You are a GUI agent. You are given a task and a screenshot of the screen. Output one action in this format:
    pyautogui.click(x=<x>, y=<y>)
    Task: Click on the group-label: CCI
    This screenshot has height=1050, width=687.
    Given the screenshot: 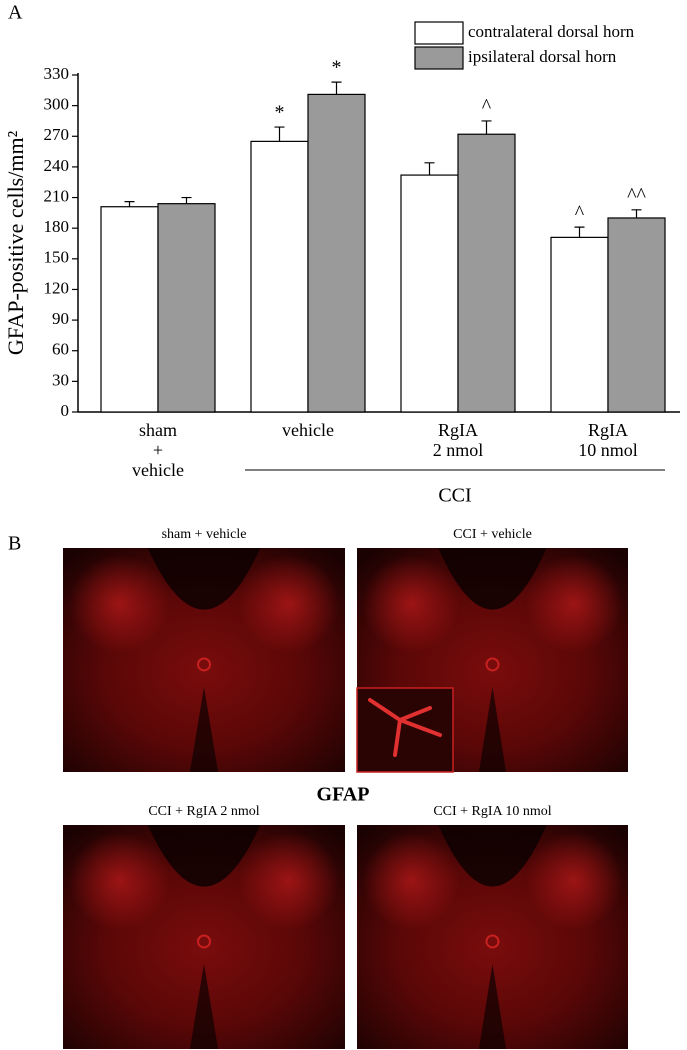 What is the action you would take?
    pyautogui.click(x=454, y=496)
    